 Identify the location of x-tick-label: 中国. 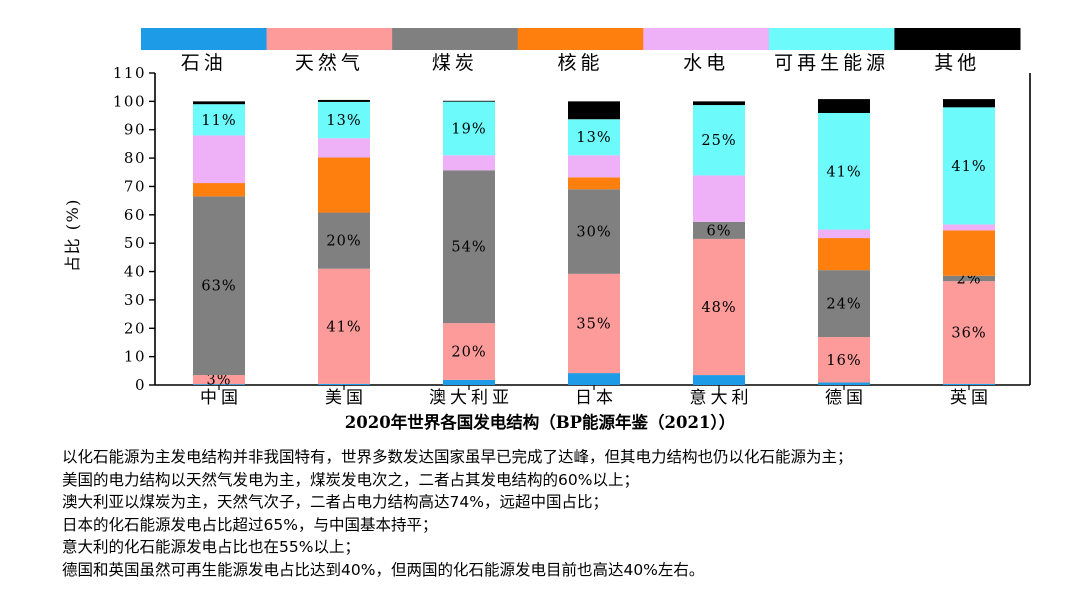
(221, 398).